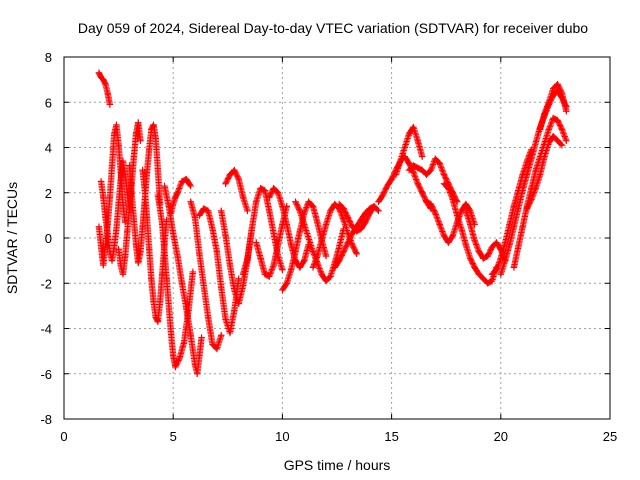 Image resolution: width=640 pixels, height=480 pixels. What do you see at coordinates (356, 217) in the screenshot?
I see `series-sat-u` at bounding box center [356, 217].